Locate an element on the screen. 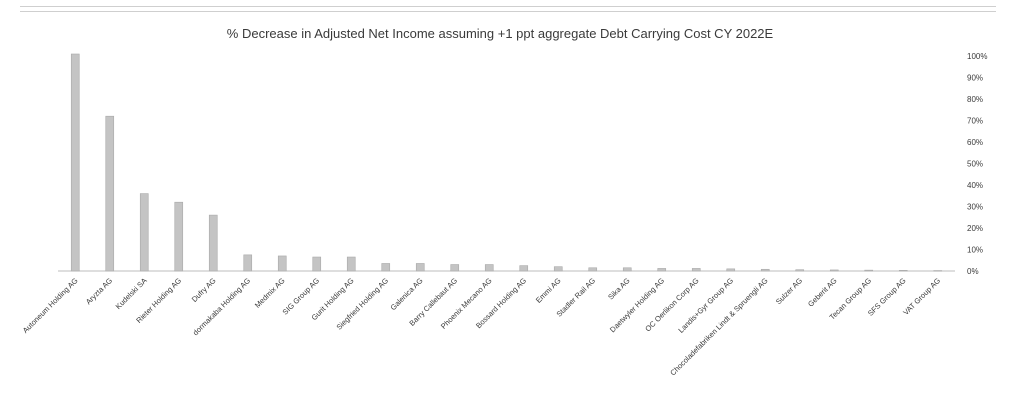 The width and height of the screenshot is (1014, 418). y-tick-label: 60% is located at coordinates (975, 142).